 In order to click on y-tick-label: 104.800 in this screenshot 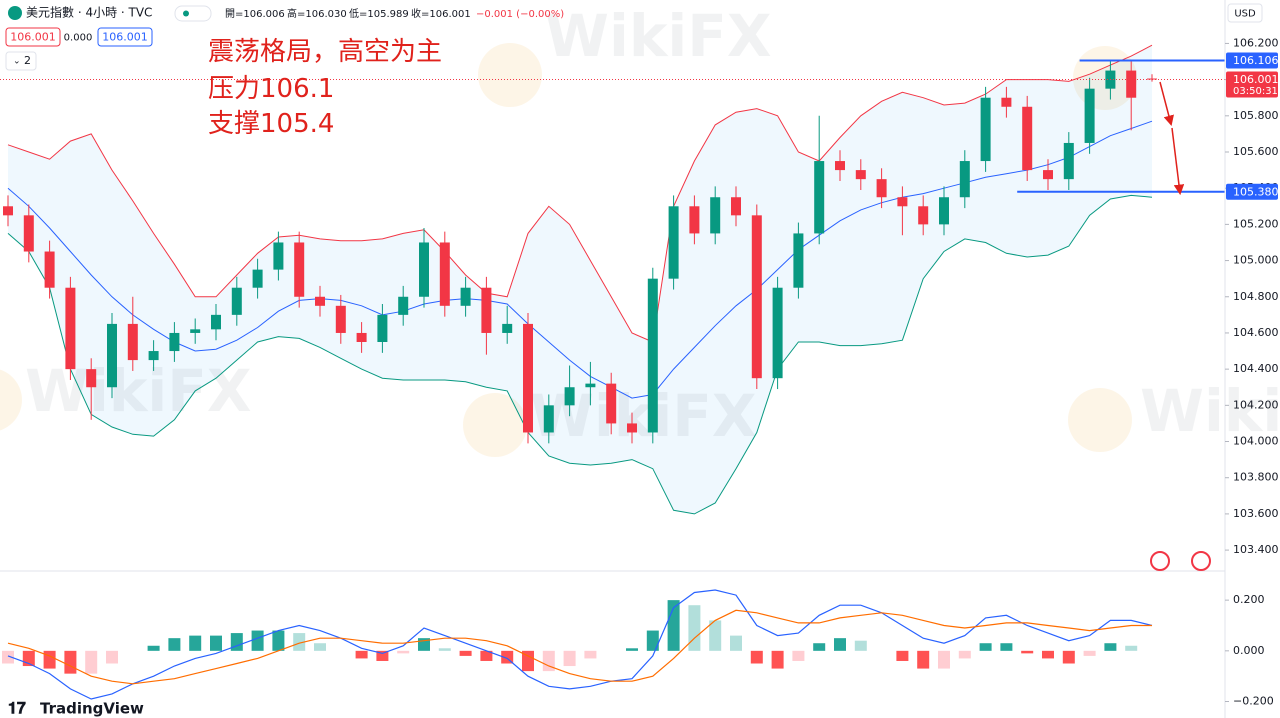, I will do `click(1256, 296)`.